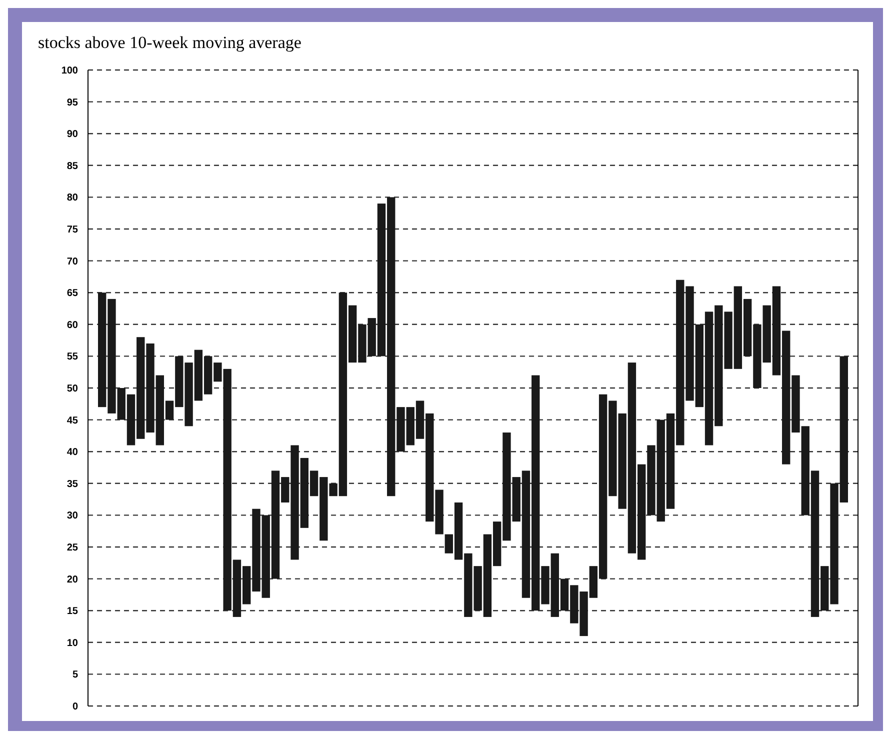 The height and width of the screenshot is (739, 891). Describe the element at coordinates (72, 357) in the screenshot. I see `y-tick-label: 55` at that location.